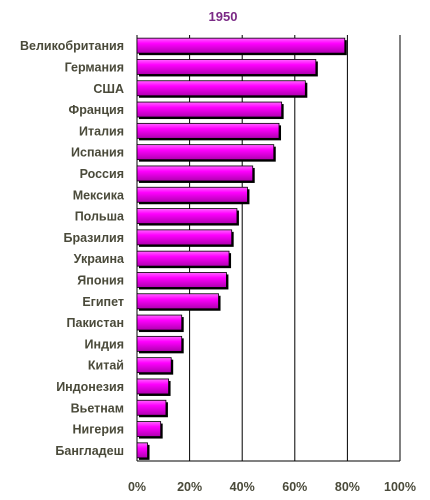 The height and width of the screenshot is (500, 430). I want to click on x-tick-label: 80%, so click(347, 487).